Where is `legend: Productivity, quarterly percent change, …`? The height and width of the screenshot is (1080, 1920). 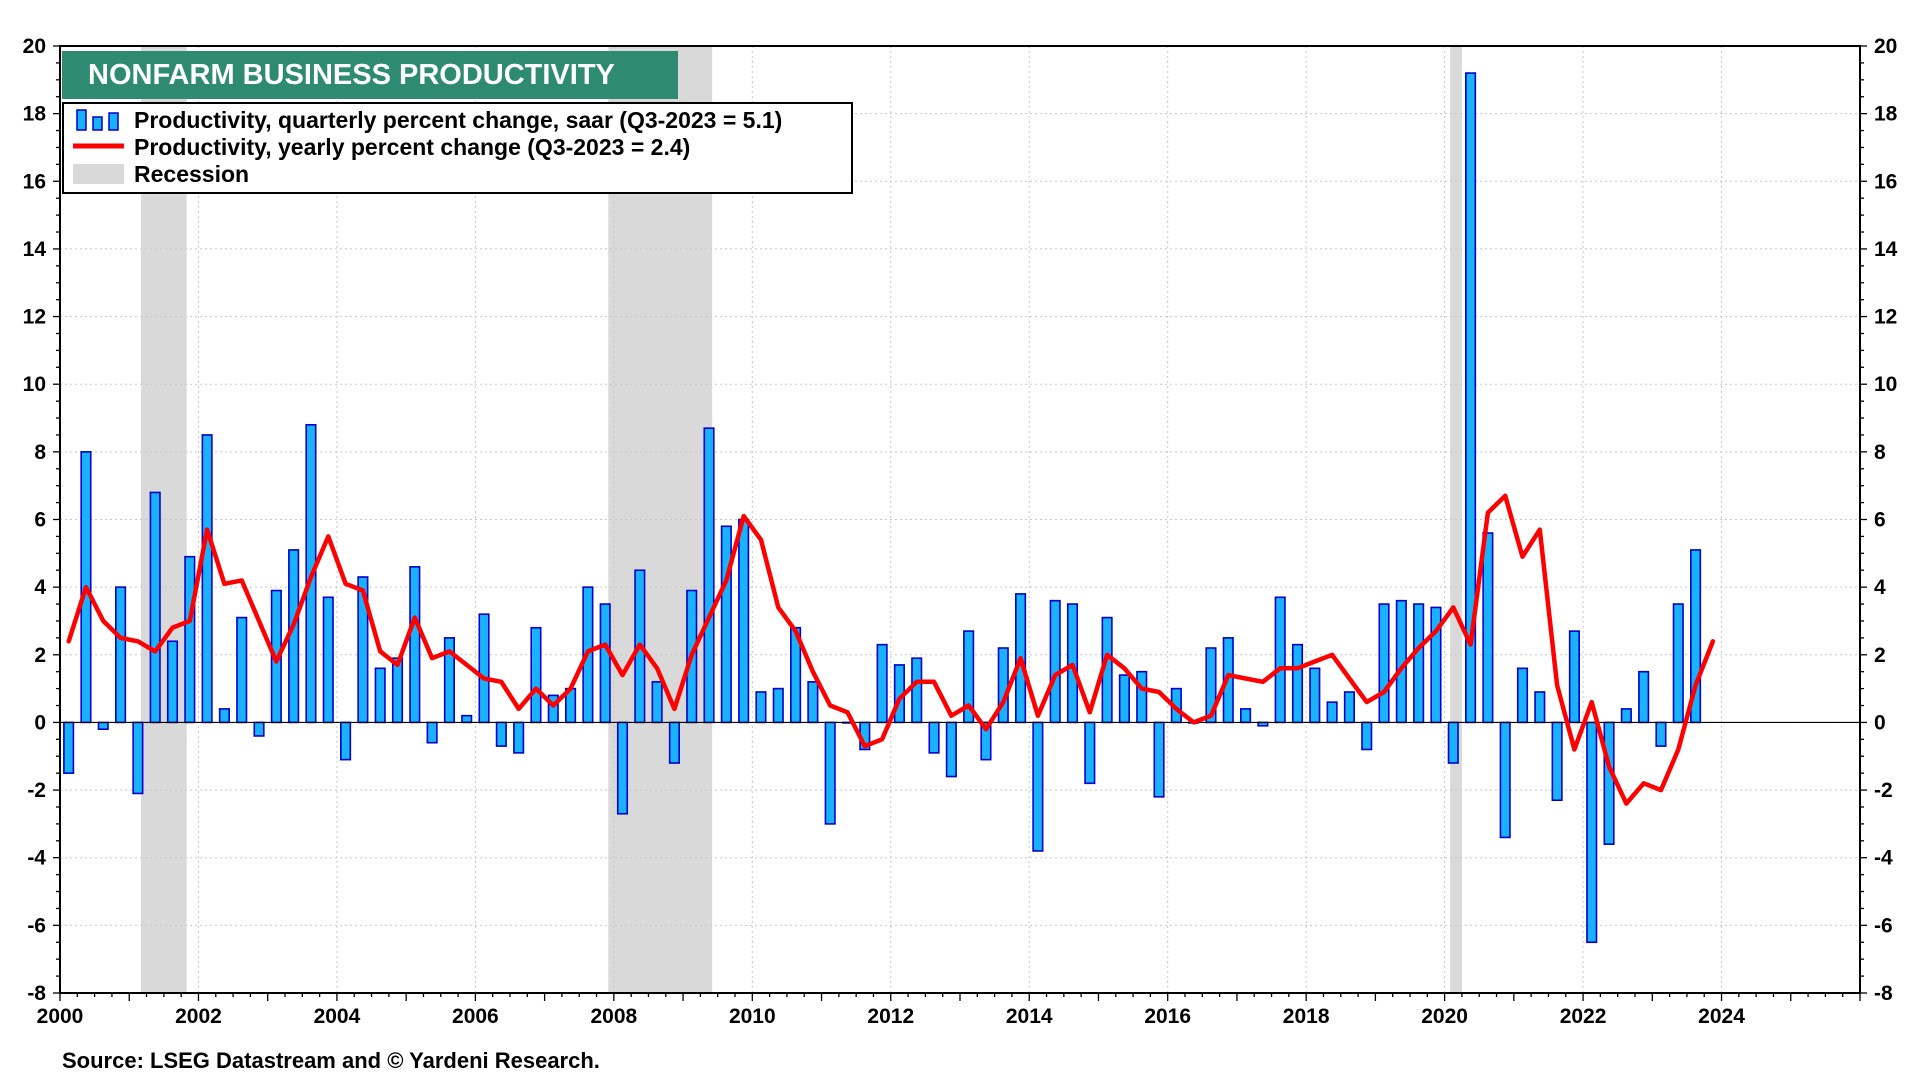
legend: Productivity, quarterly percent change, … is located at coordinates (457, 148).